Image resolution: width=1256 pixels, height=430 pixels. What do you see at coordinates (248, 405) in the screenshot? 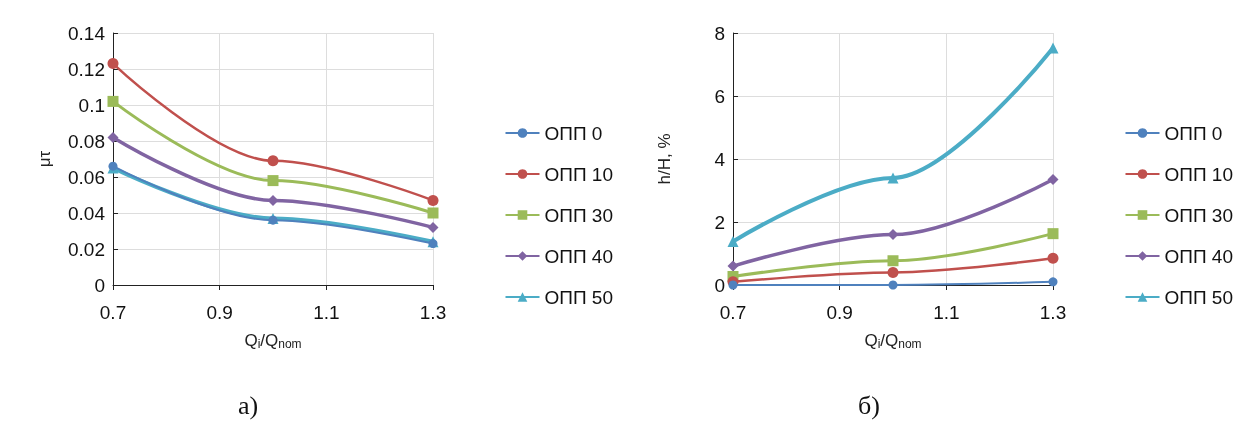
I see `text: а)` at bounding box center [248, 405].